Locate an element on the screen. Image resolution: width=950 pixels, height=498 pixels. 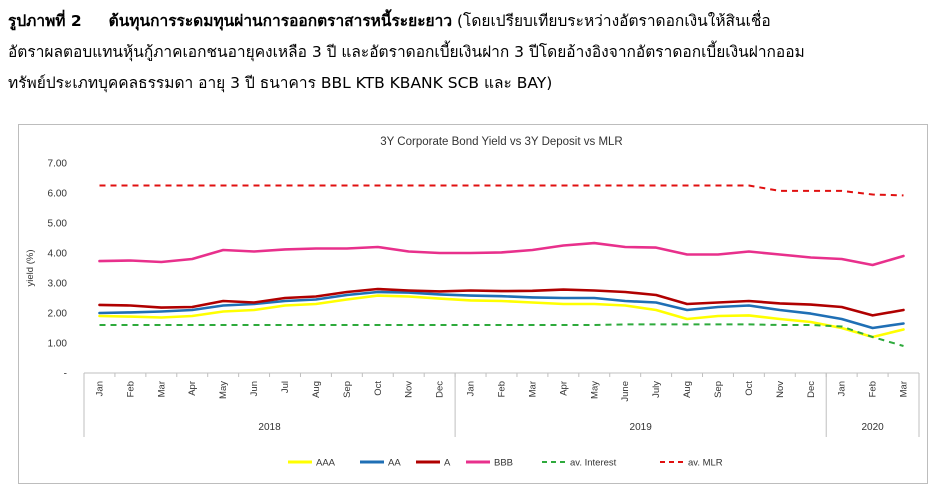
legend-label: av. Interest is located at coordinates (593, 463).